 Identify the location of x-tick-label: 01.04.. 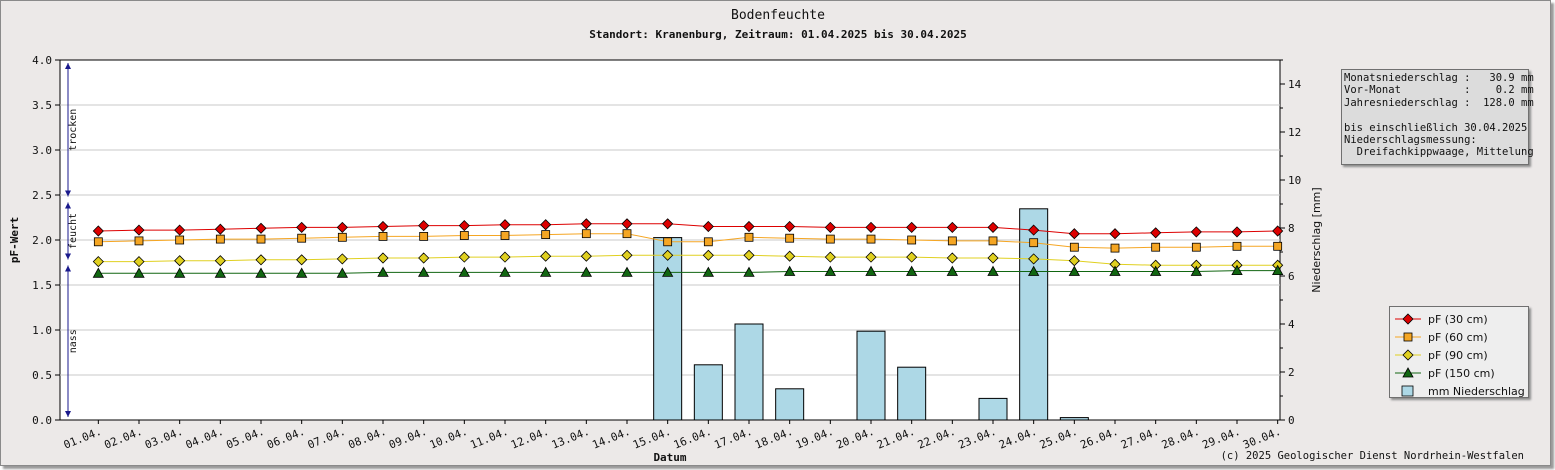
(83, 438).